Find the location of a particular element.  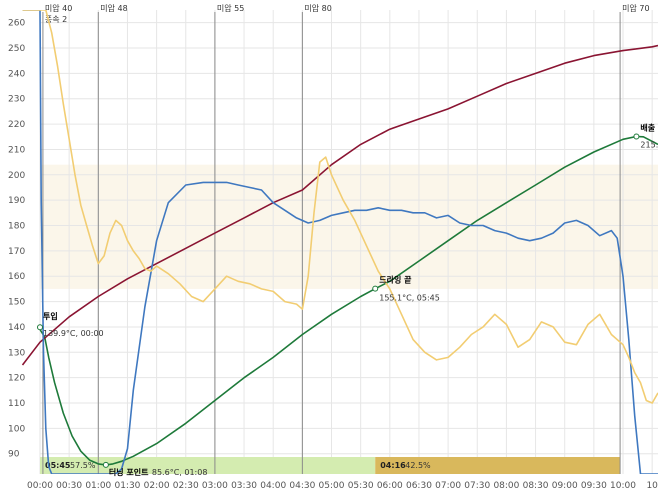

x-tick-label: 05:00 is located at coordinates (332, 486).